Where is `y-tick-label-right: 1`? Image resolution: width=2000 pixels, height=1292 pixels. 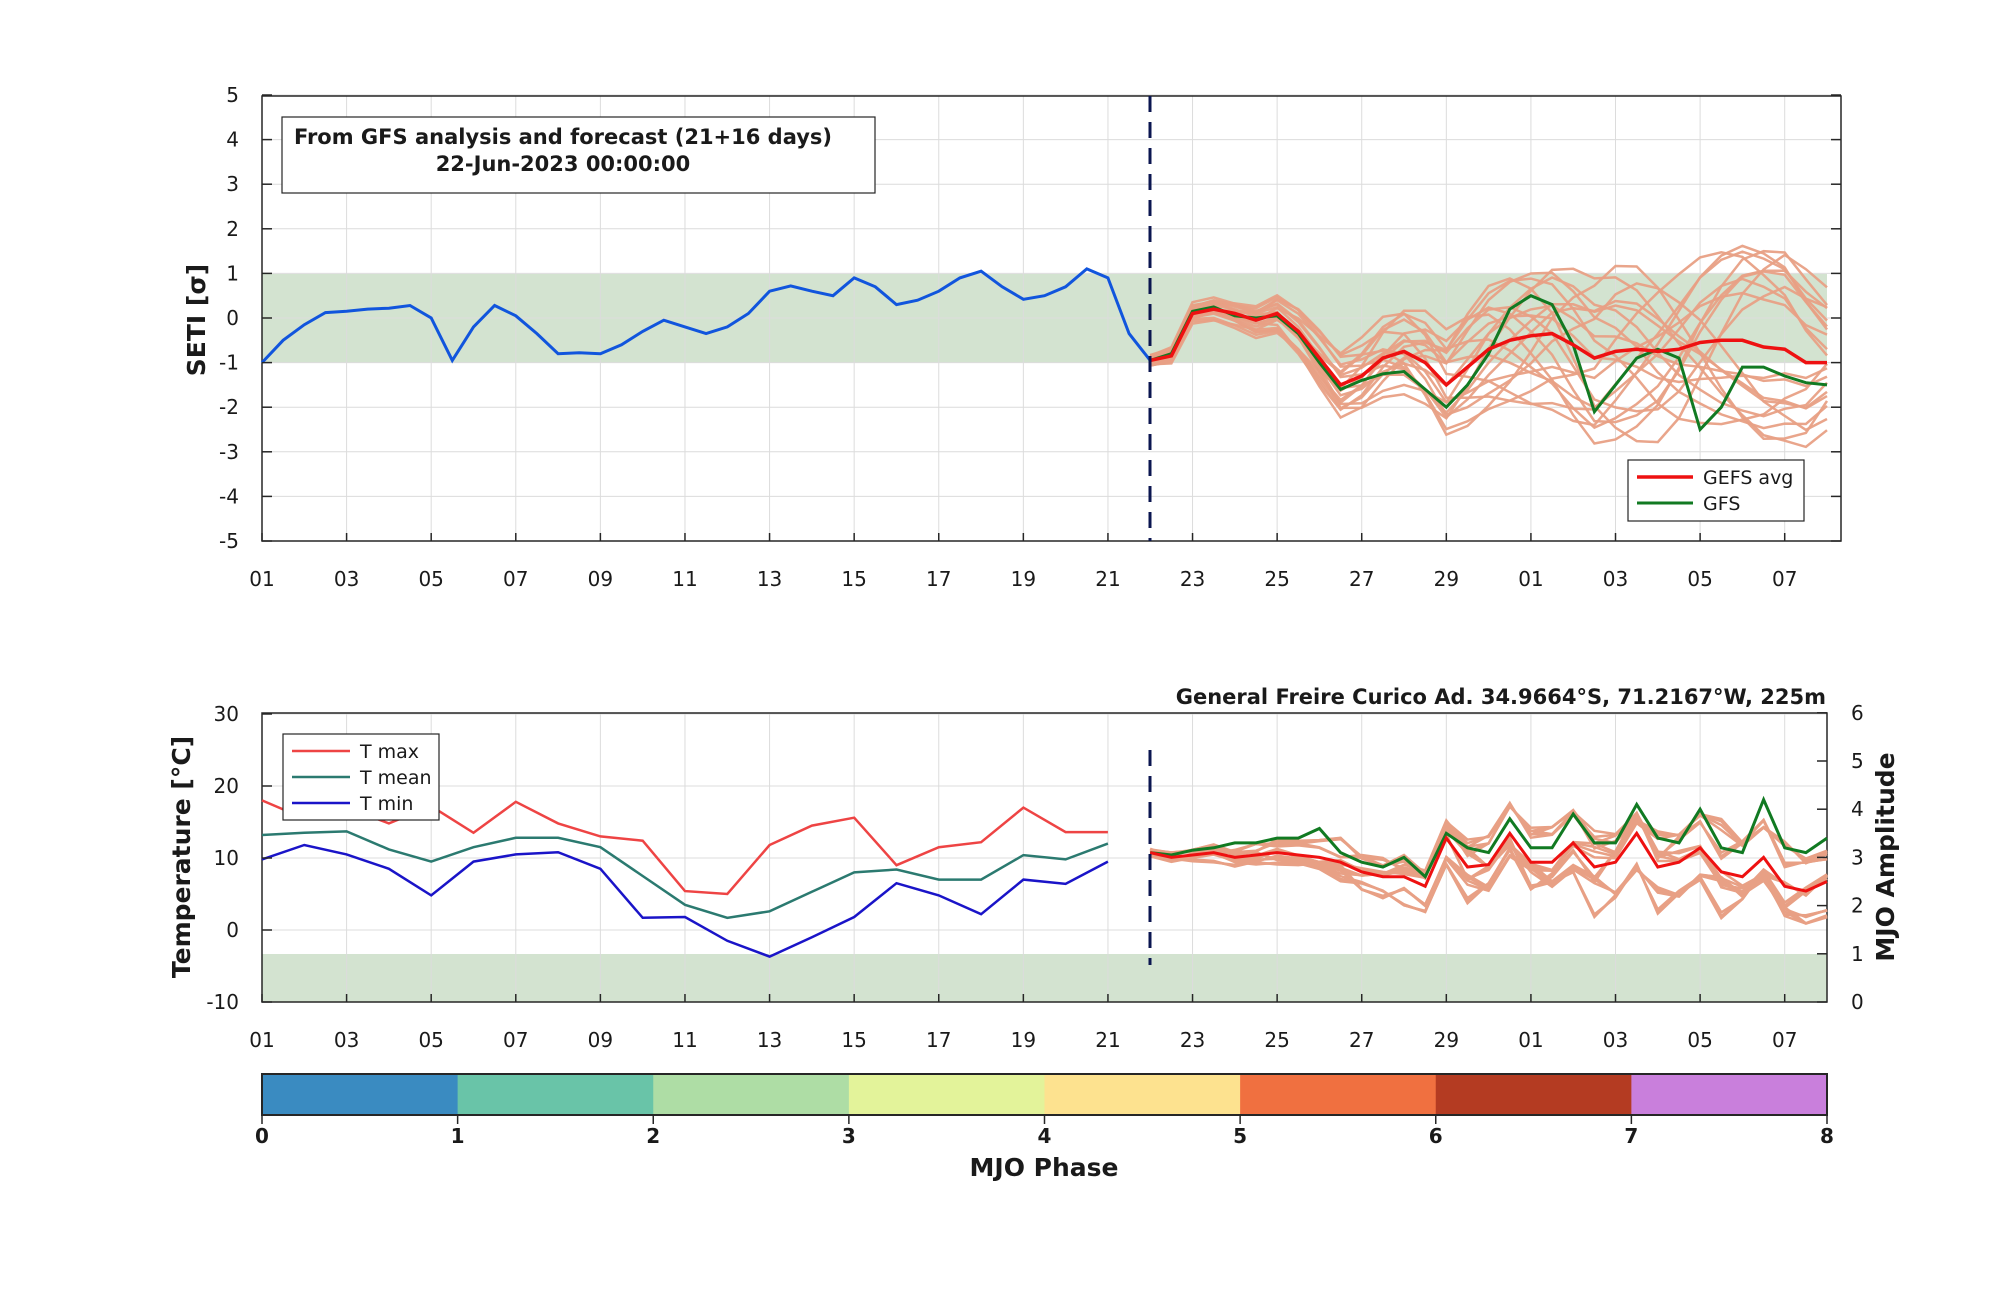
y-tick-label-right: 1 is located at coordinates (1857, 954).